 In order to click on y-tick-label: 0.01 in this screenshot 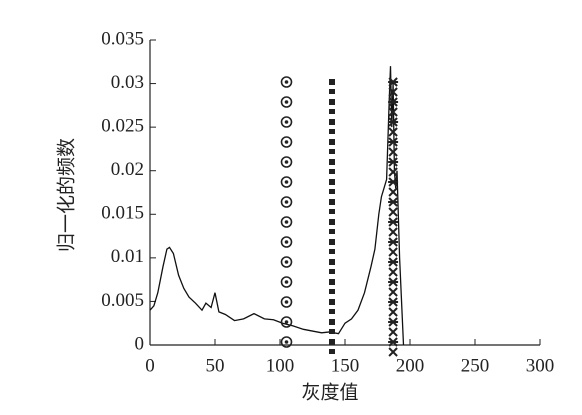, I will do `click(127, 256)`.